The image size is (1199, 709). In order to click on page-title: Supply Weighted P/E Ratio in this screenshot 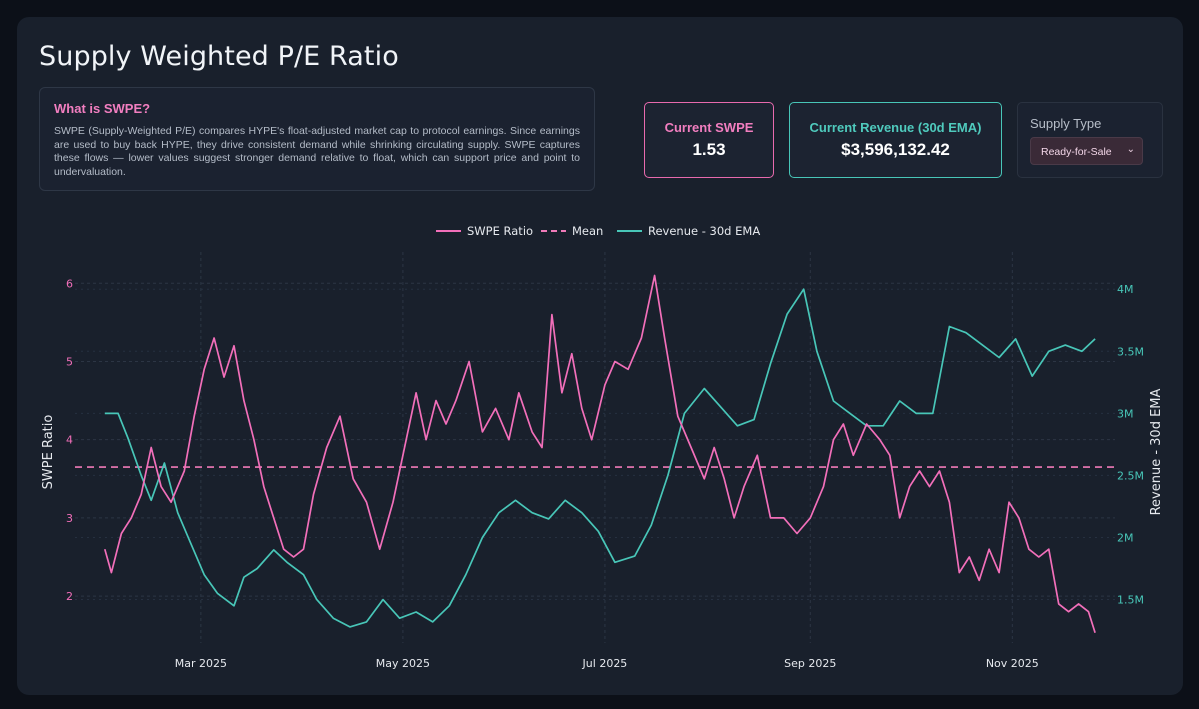, I will do `click(219, 56)`.